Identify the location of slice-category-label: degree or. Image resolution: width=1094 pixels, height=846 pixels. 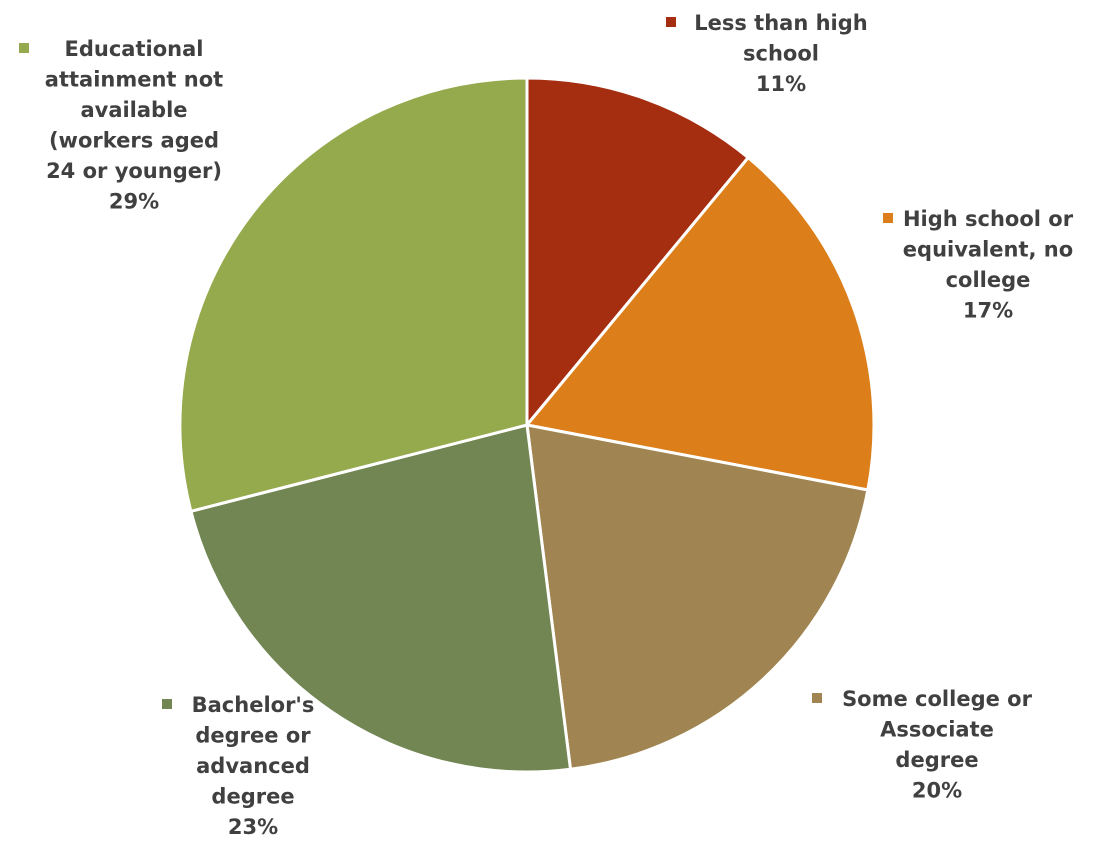
(253, 736).